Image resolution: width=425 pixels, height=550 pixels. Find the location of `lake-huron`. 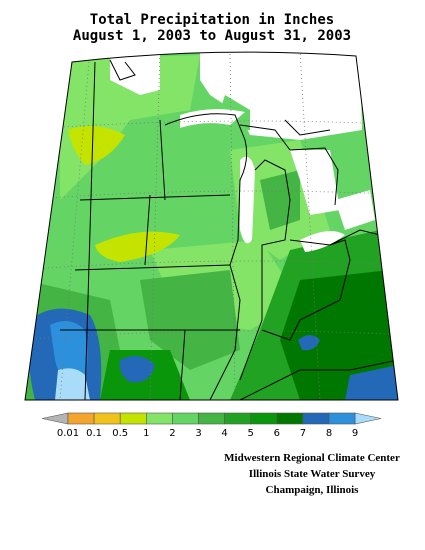

lake-huron is located at coordinates (315, 182).